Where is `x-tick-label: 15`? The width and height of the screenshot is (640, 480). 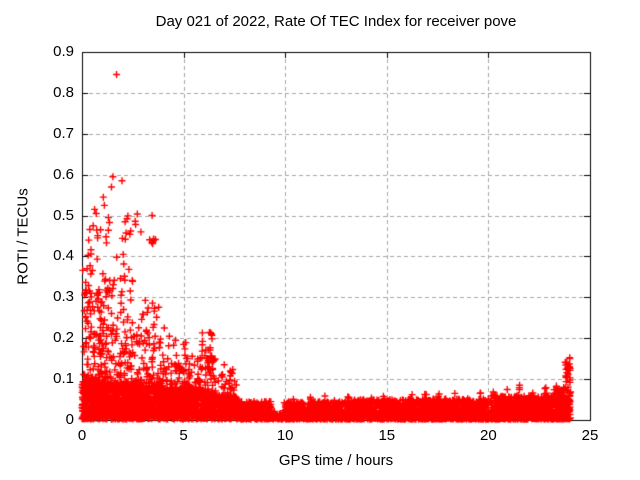
x-tick-label: 15 is located at coordinates (387, 435).